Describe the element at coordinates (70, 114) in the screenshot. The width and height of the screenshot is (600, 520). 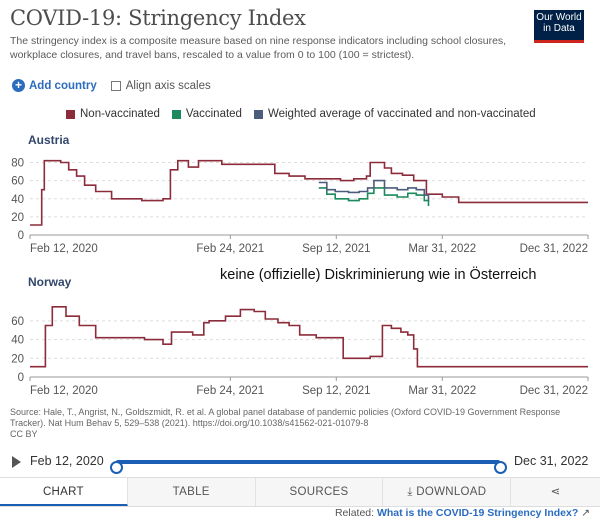
I see `legend-swatch-non-vaccinated` at that location.